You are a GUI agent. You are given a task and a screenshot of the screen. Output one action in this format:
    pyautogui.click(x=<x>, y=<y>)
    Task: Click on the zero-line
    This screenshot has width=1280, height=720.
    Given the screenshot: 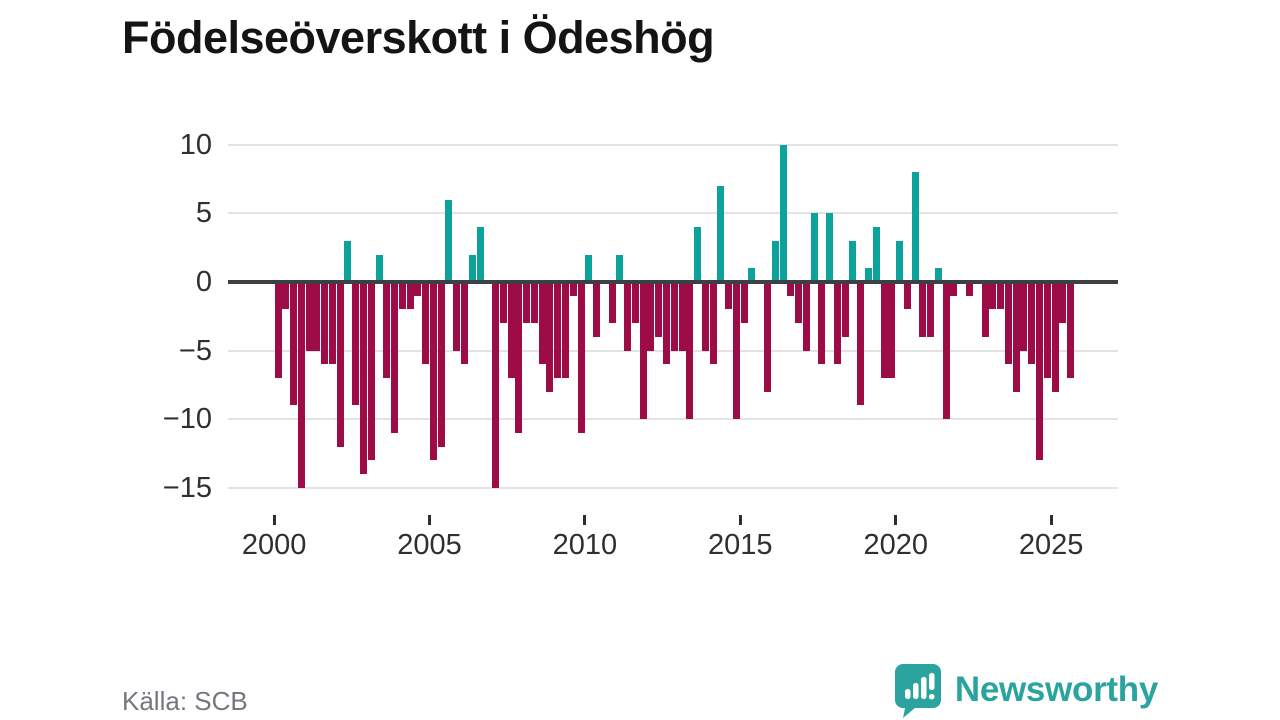 What is the action you would take?
    pyautogui.click(x=673, y=281)
    